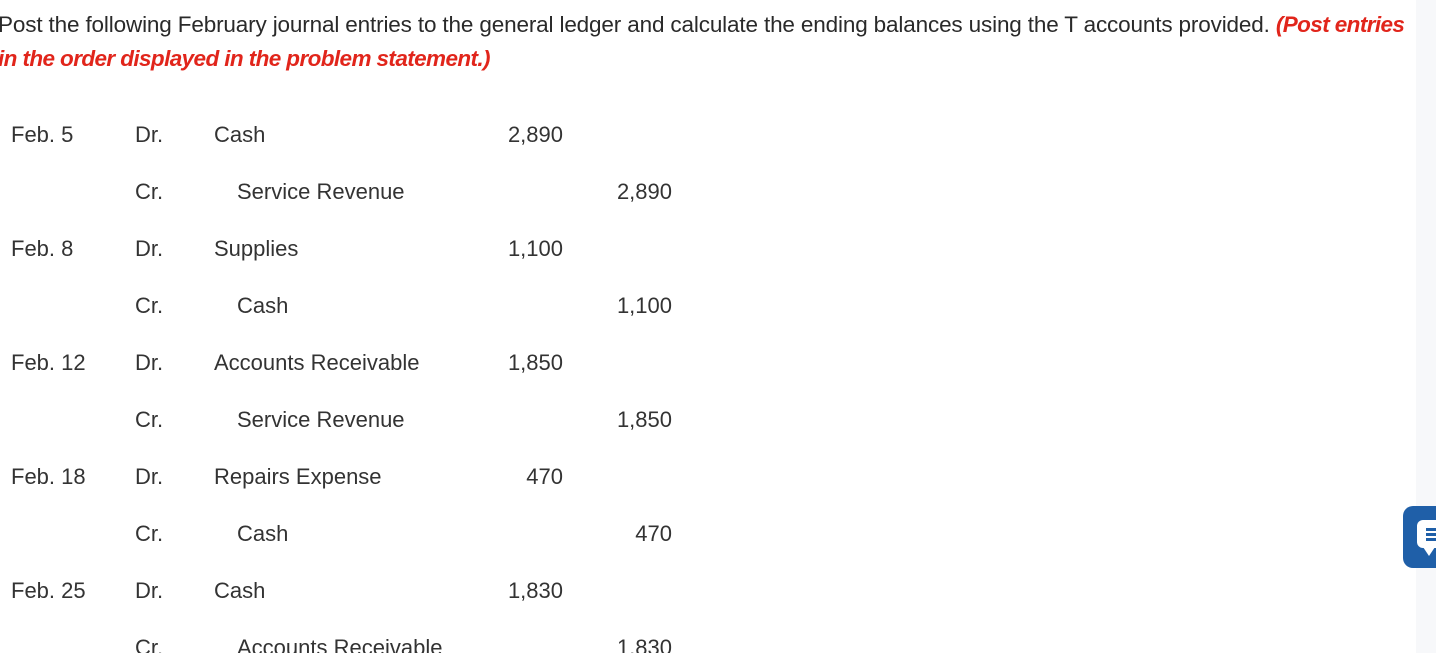 The height and width of the screenshot is (653, 1436). Describe the element at coordinates (535, 134) in the screenshot. I see `entry-debit: 2,890` at that location.